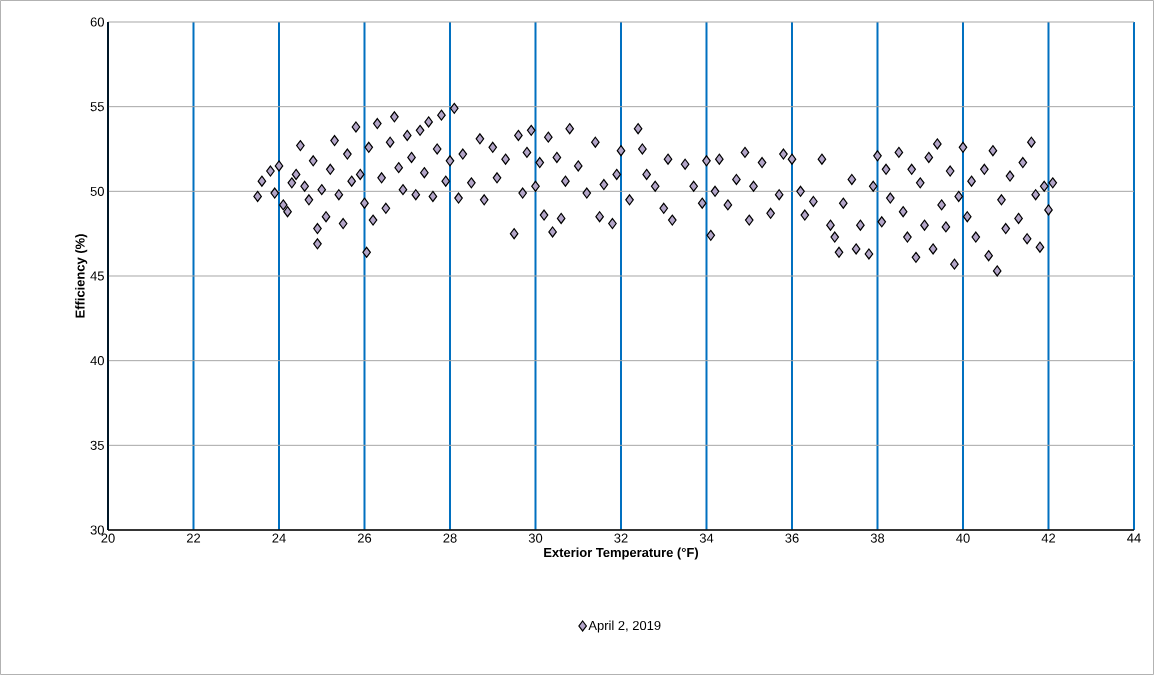 The width and height of the screenshot is (1154, 675). Describe the element at coordinates (279, 538) in the screenshot. I see `x-tick-label: 24` at that location.